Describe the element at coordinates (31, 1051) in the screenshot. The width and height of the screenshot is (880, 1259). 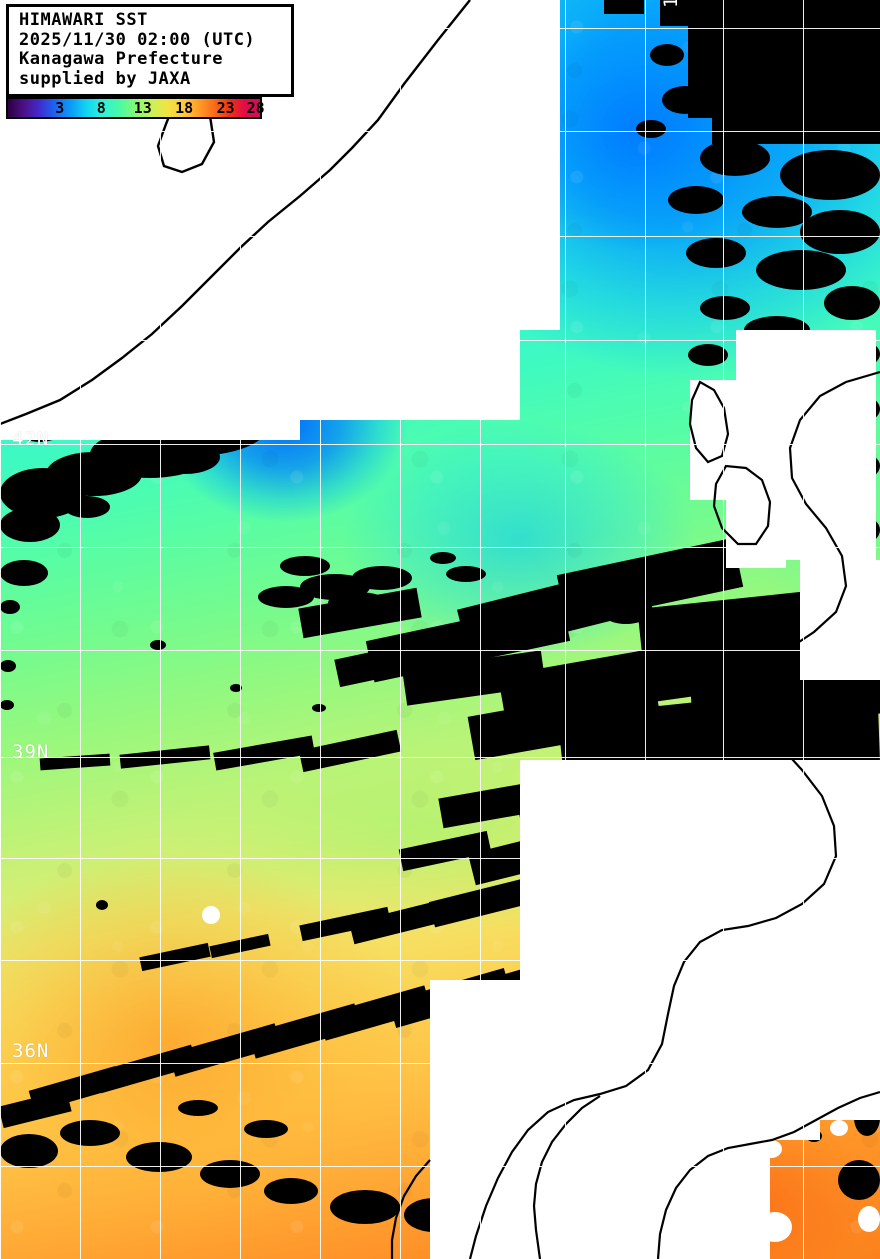
I see `lat-label-36n: 36N` at that location.